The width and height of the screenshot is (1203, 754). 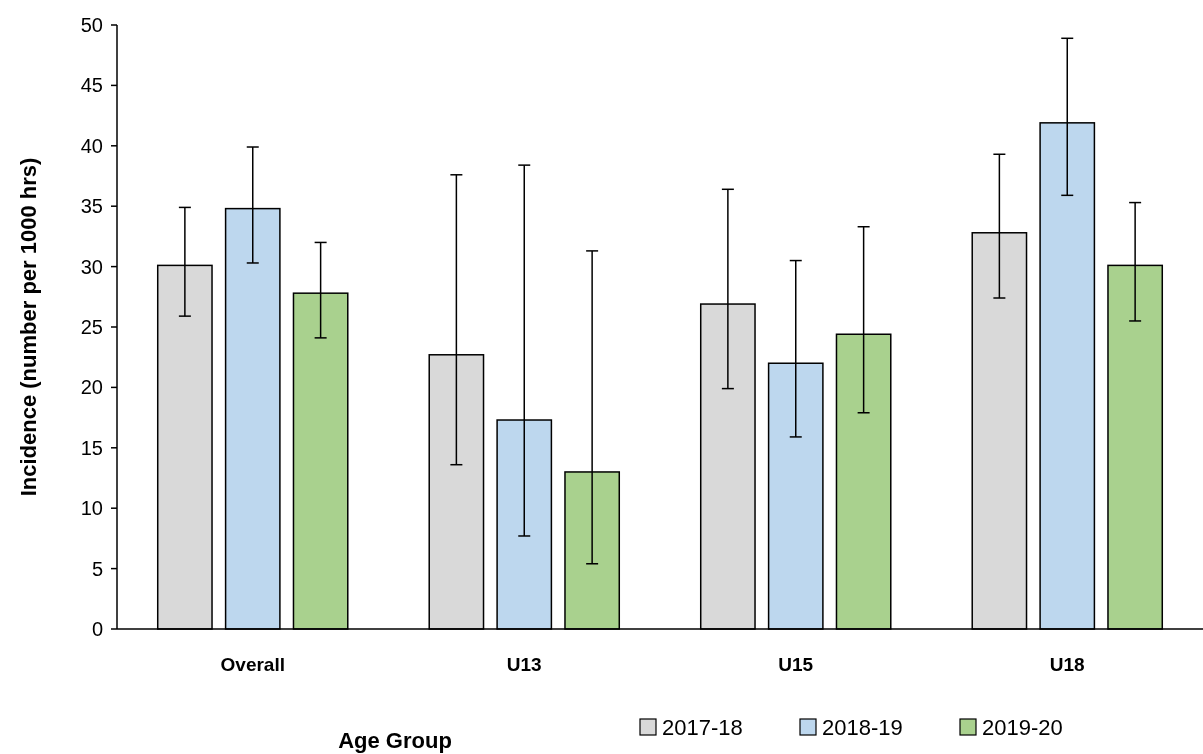 What do you see at coordinates (91, 508) in the screenshot?
I see `y-tick-label: 10` at bounding box center [91, 508].